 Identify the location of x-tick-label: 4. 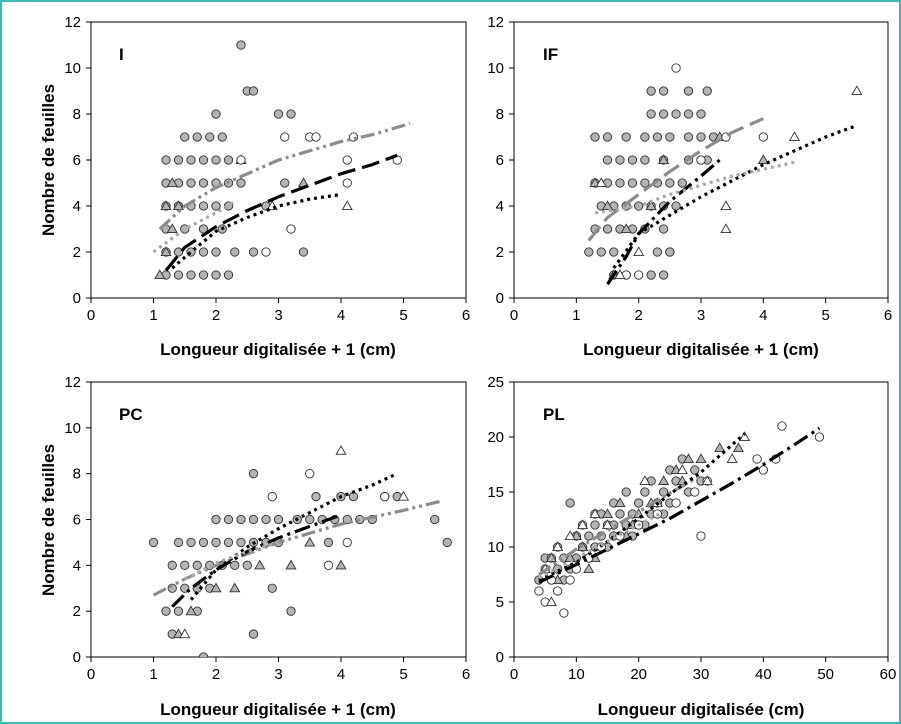
(763, 315).